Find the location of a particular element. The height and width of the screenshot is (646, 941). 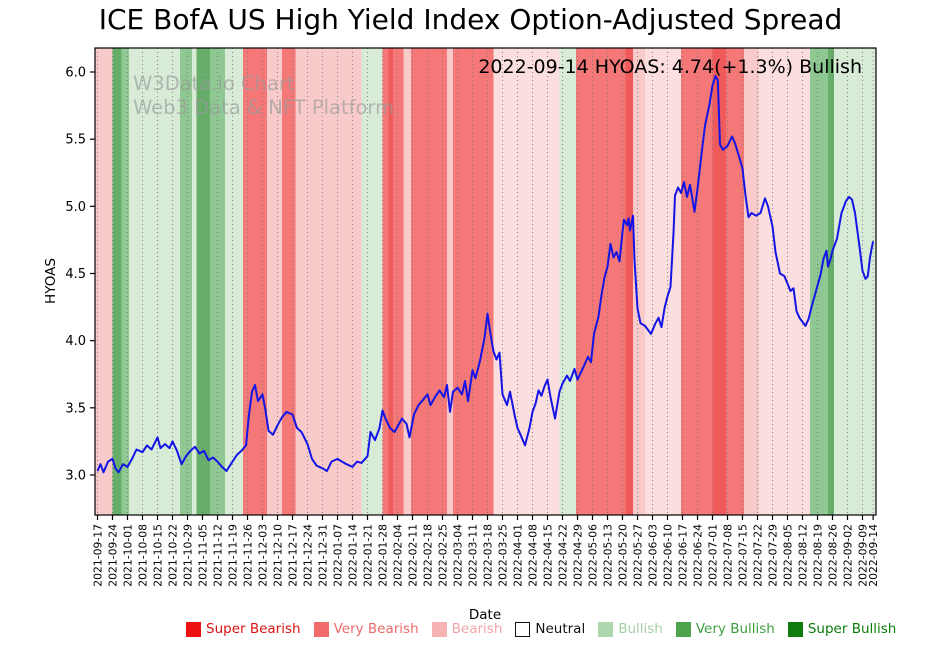

x-tick-label: 2022-08-19 is located at coordinates (818, 555).